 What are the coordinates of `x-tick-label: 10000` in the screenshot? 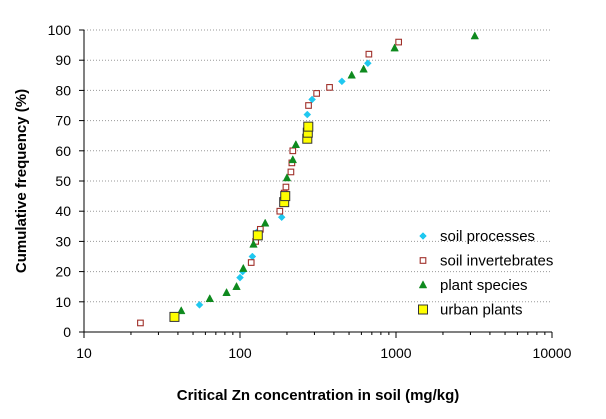 It's located at (552, 353).